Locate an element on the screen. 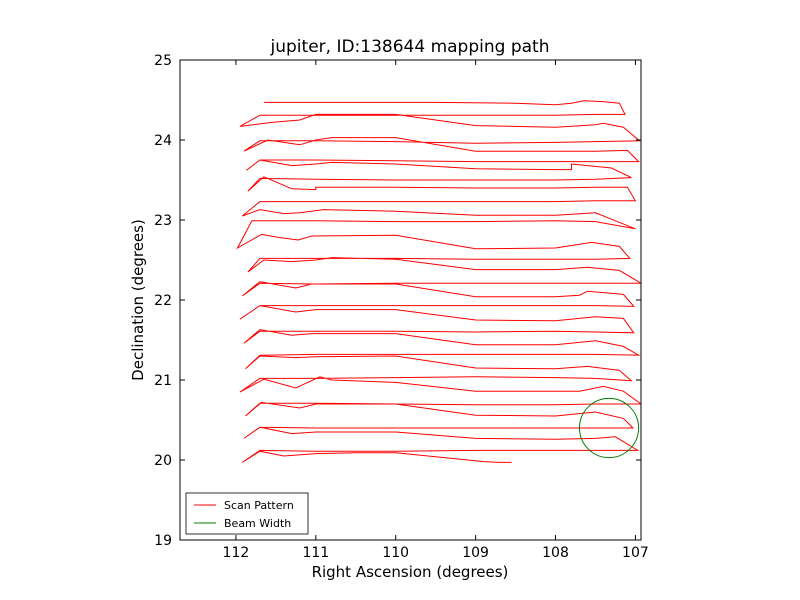 This screenshot has height=600, width=800. y-tick-label: 19 is located at coordinates (163, 541).